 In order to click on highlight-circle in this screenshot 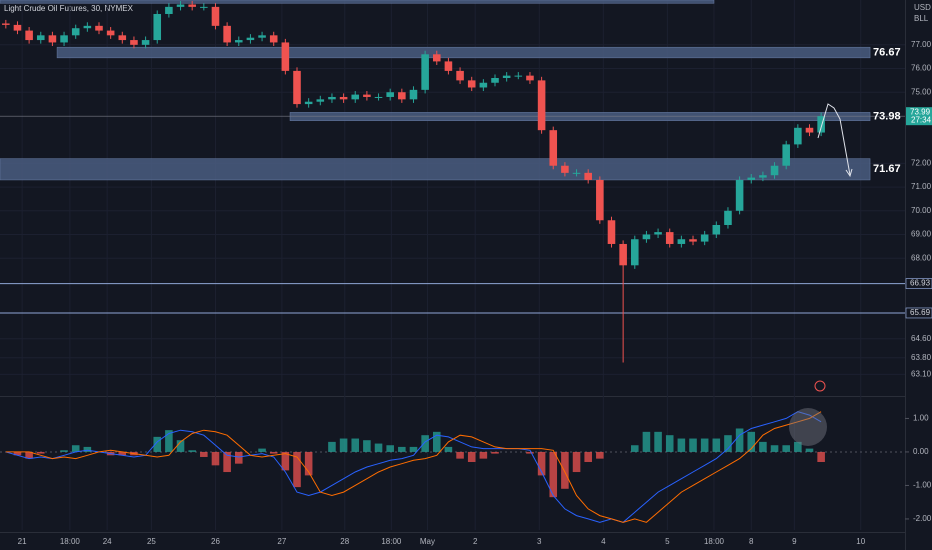, I will do `click(808, 427)`.